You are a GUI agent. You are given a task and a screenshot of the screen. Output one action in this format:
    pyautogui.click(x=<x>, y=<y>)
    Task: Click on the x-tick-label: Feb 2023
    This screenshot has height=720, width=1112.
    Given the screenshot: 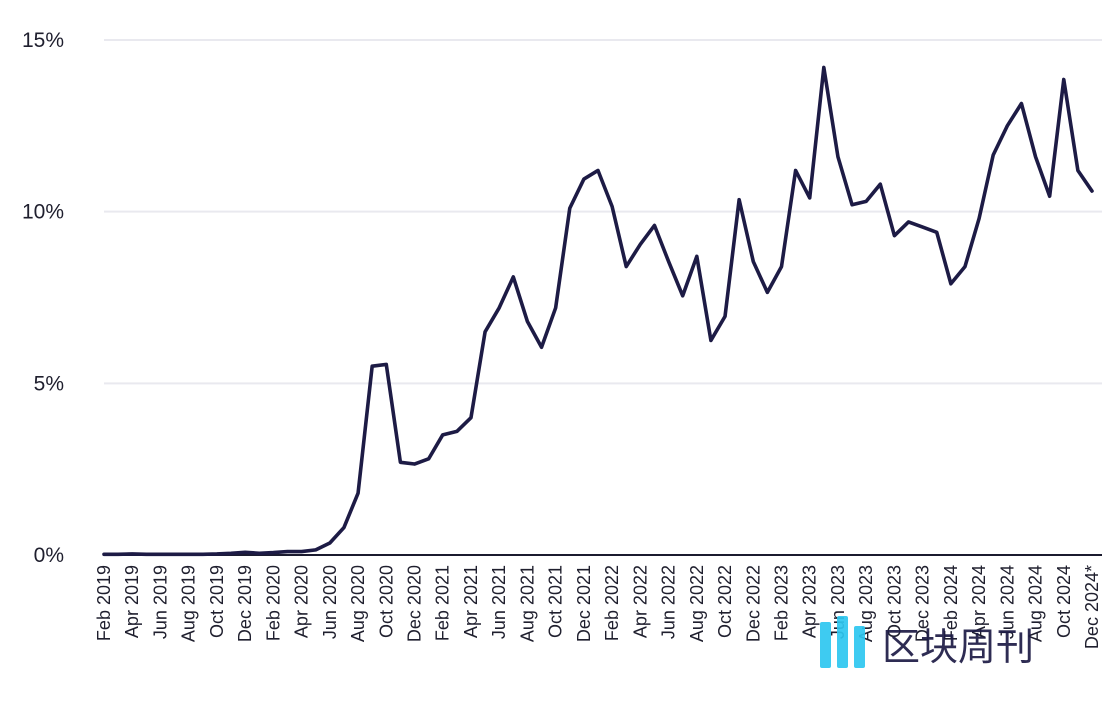 What is the action you would take?
    pyautogui.click(x=781, y=603)
    